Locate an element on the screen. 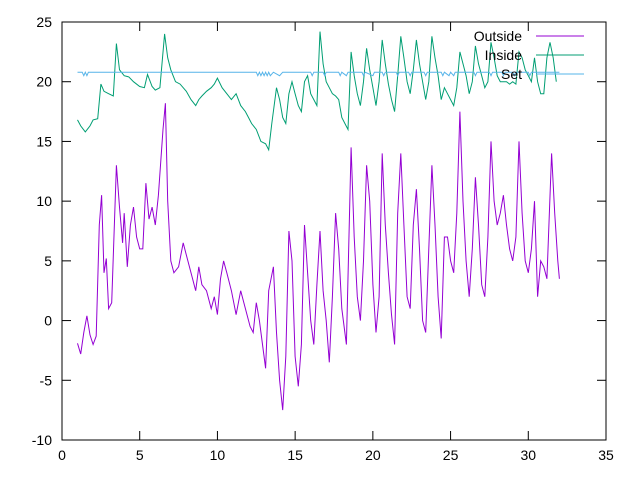  series-set-line is located at coordinates (318, 73).